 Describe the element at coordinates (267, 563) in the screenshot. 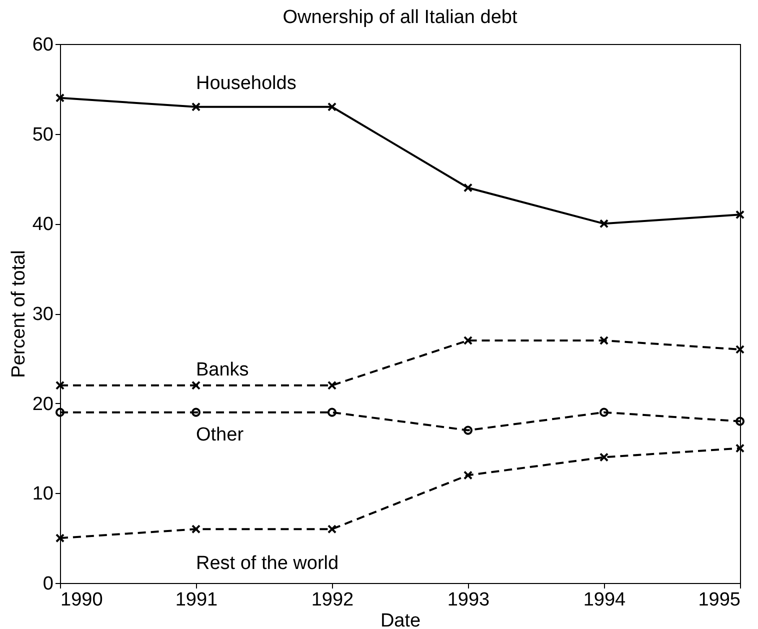

I see `series-label: Rest of the world` at that location.